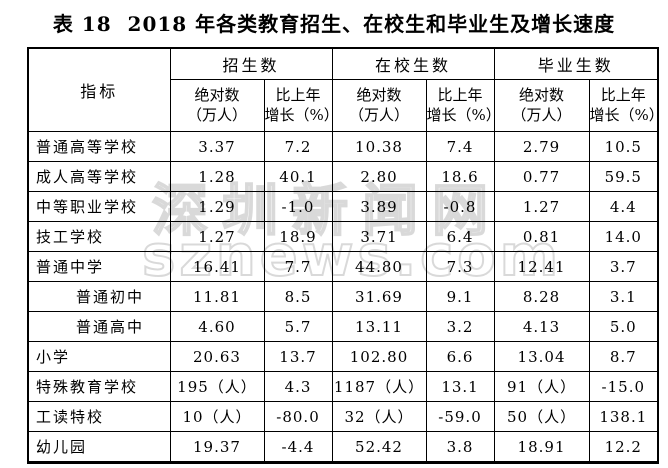 This screenshot has width=668, height=468. Describe the element at coordinates (623, 416) in the screenshot. I see `value-cell: 138.1` at that location.